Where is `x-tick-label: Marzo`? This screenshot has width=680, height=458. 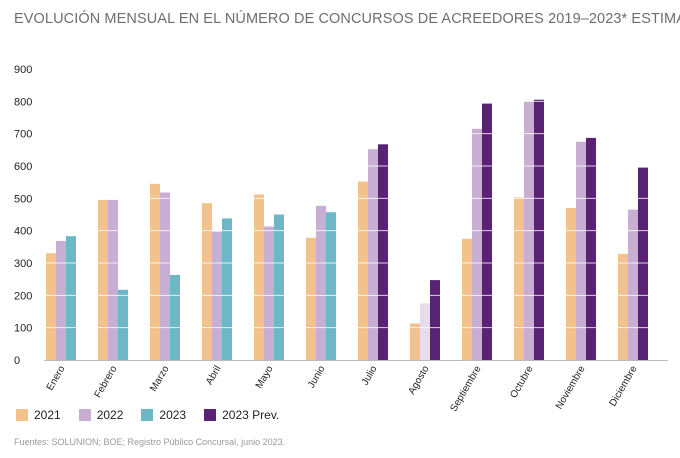 x-tick-label: Marzo is located at coordinates (160, 379).